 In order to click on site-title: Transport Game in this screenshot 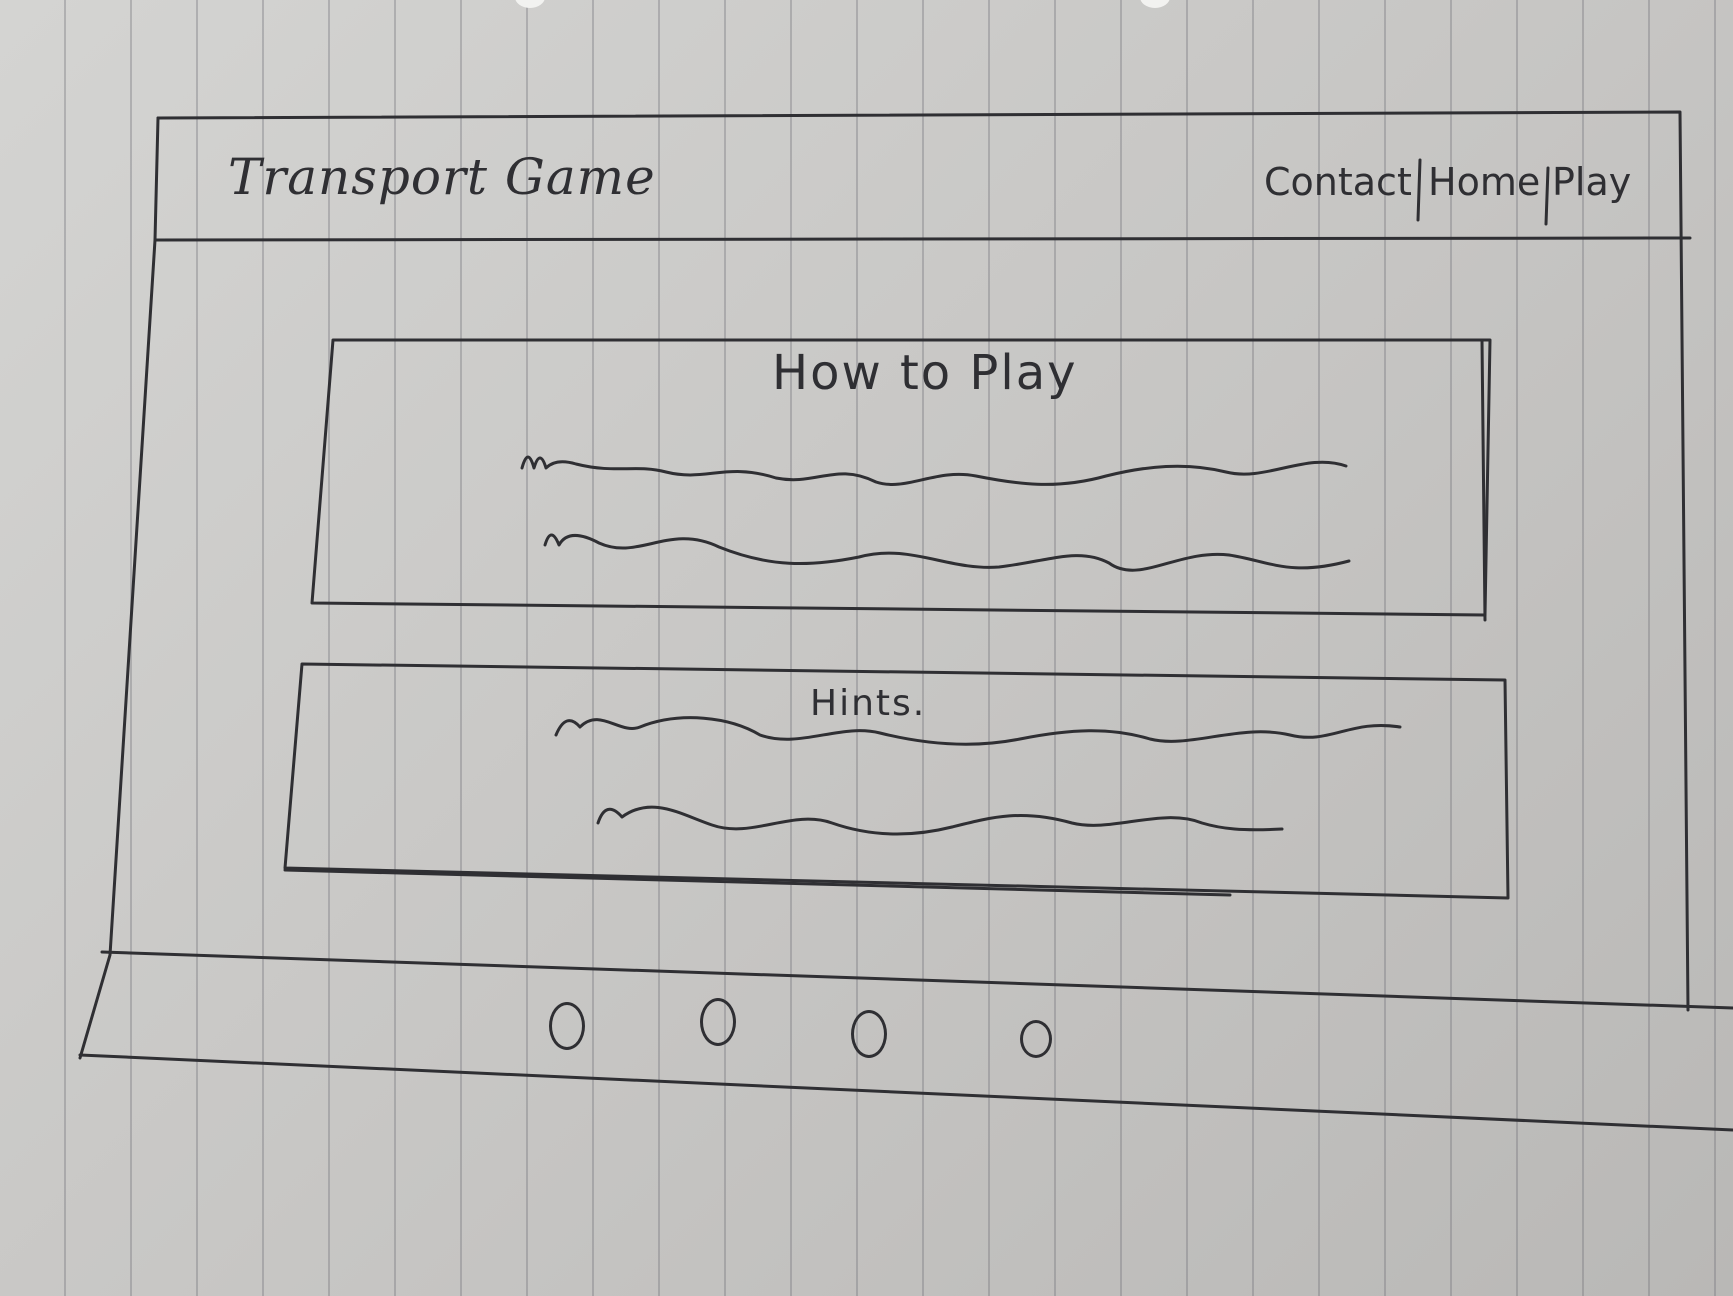, I will do `click(442, 177)`.